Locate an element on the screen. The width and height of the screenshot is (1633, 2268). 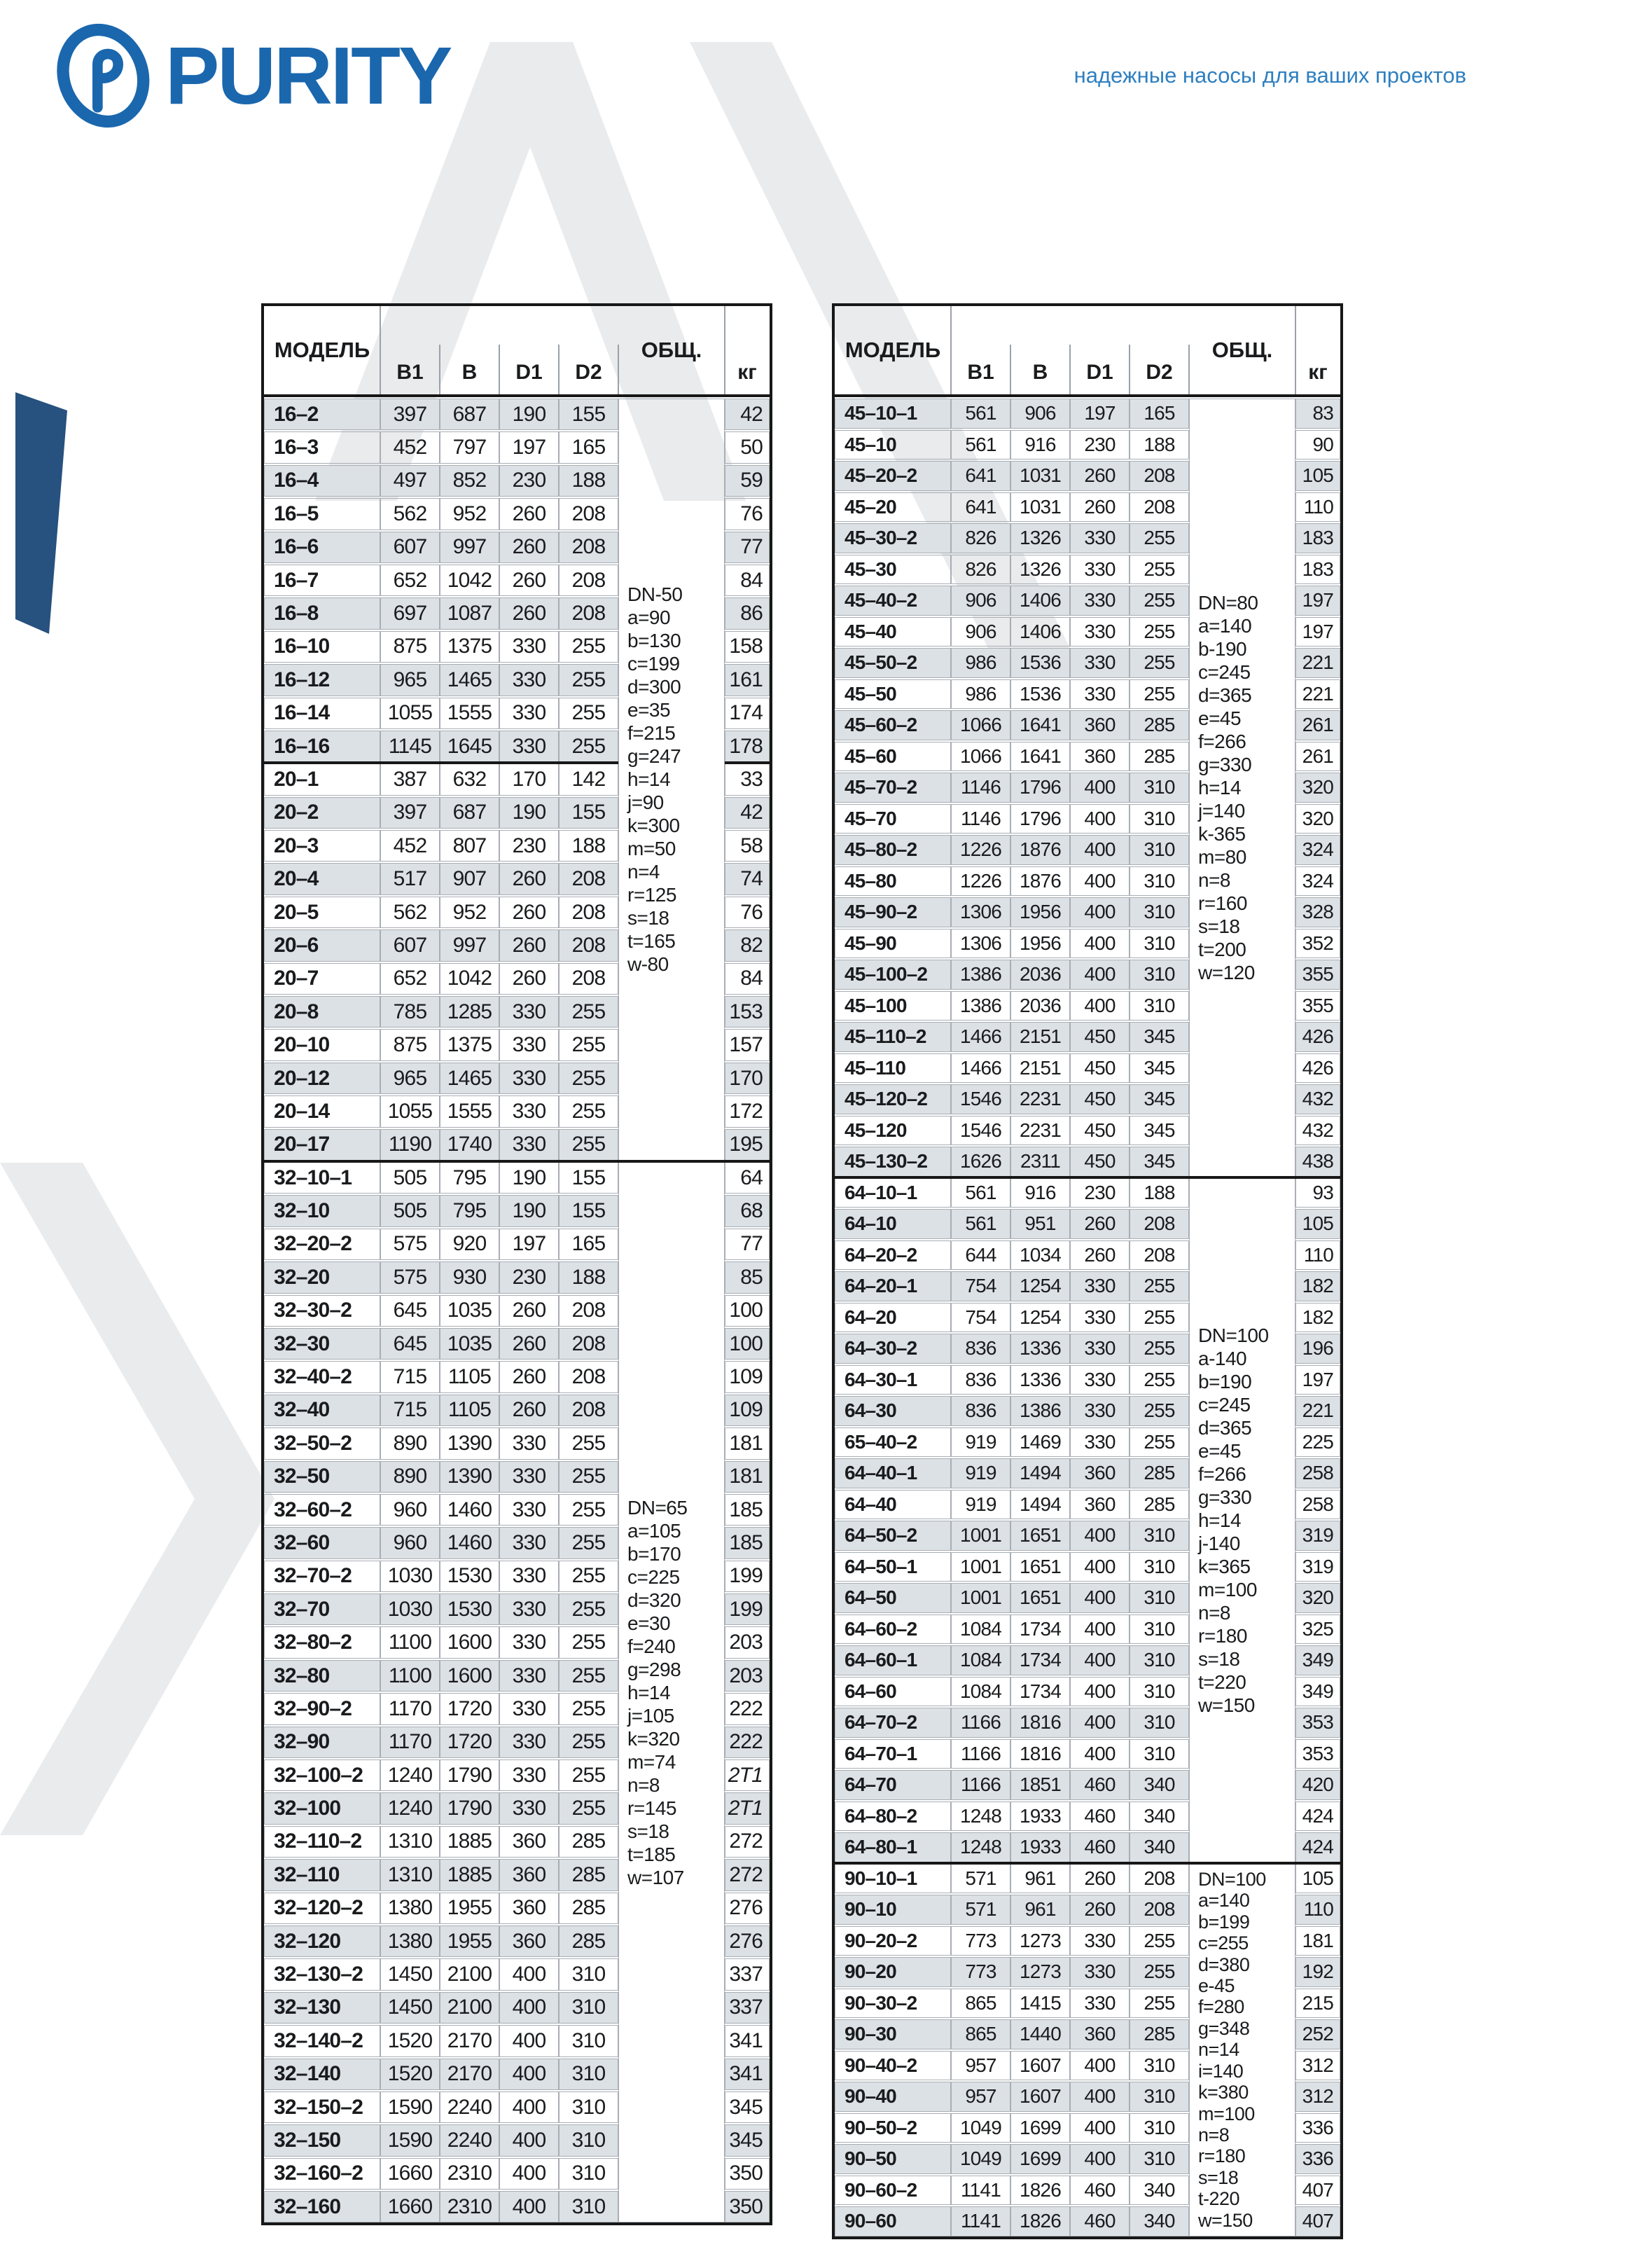
kg-cell: 105 is located at coordinates (1317, 1878).